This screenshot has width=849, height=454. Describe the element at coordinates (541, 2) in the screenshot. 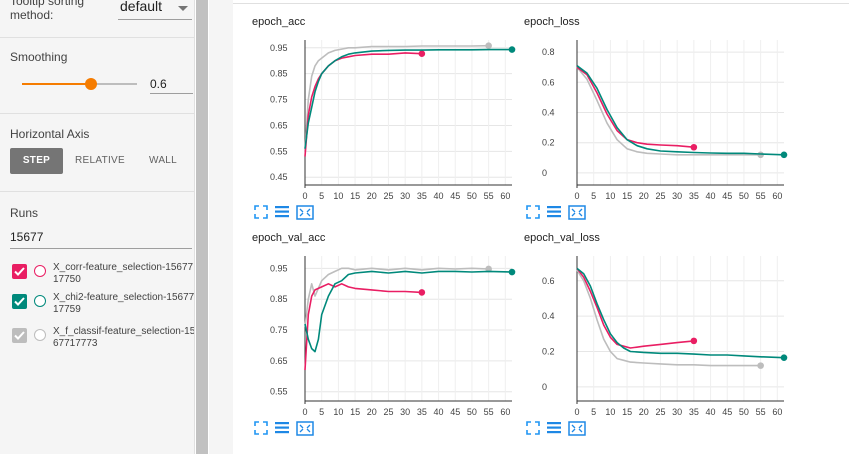

I see `top-divider` at that location.